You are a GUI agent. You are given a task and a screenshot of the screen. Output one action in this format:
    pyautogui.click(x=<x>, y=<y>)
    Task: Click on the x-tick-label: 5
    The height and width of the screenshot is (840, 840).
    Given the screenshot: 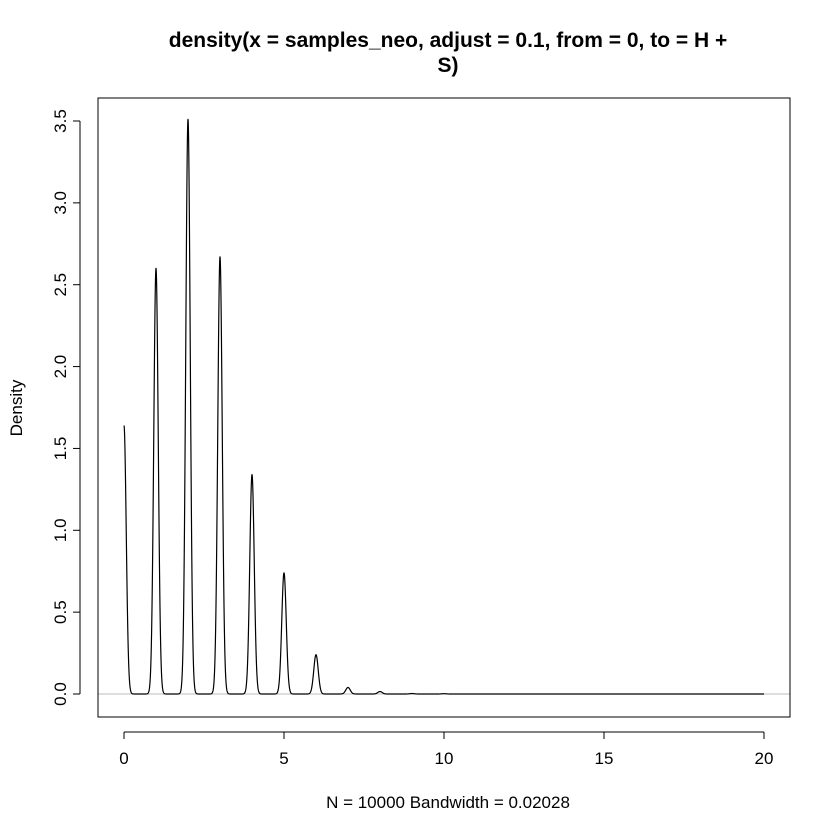 What is the action you would take?
    pyautogui.click(x=283, y=758)
    